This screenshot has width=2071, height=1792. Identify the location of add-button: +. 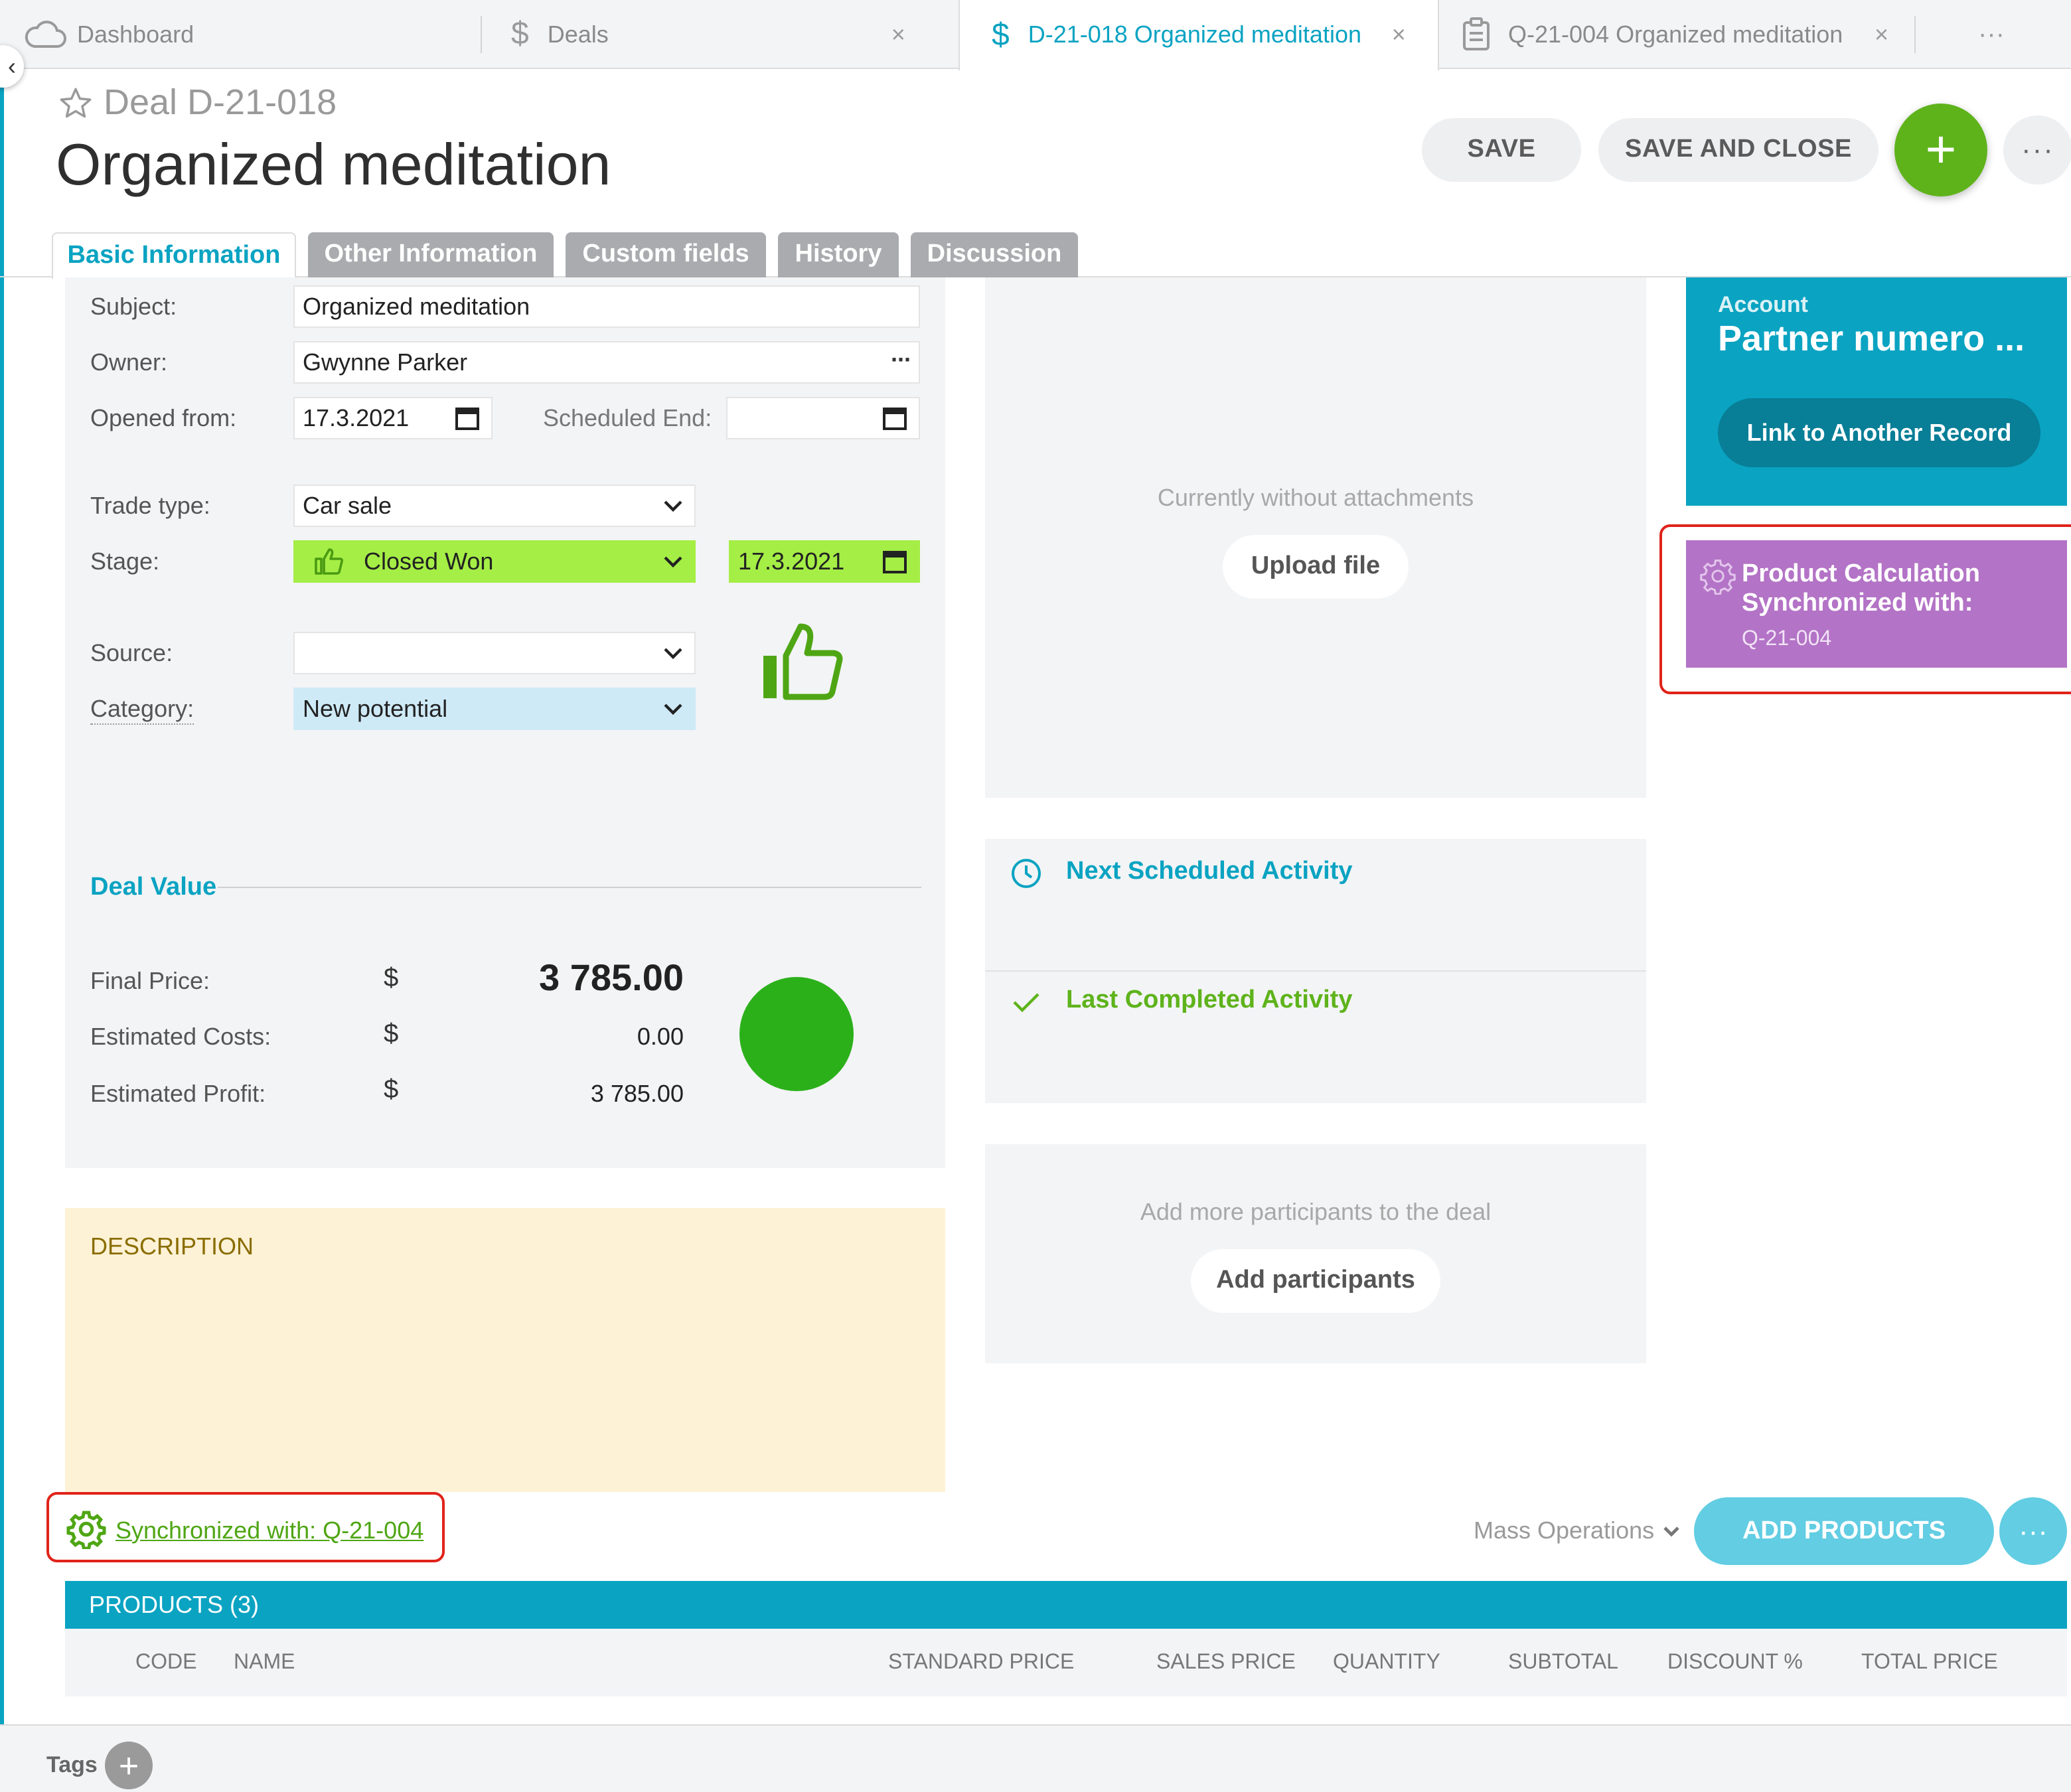
(1940, 150).